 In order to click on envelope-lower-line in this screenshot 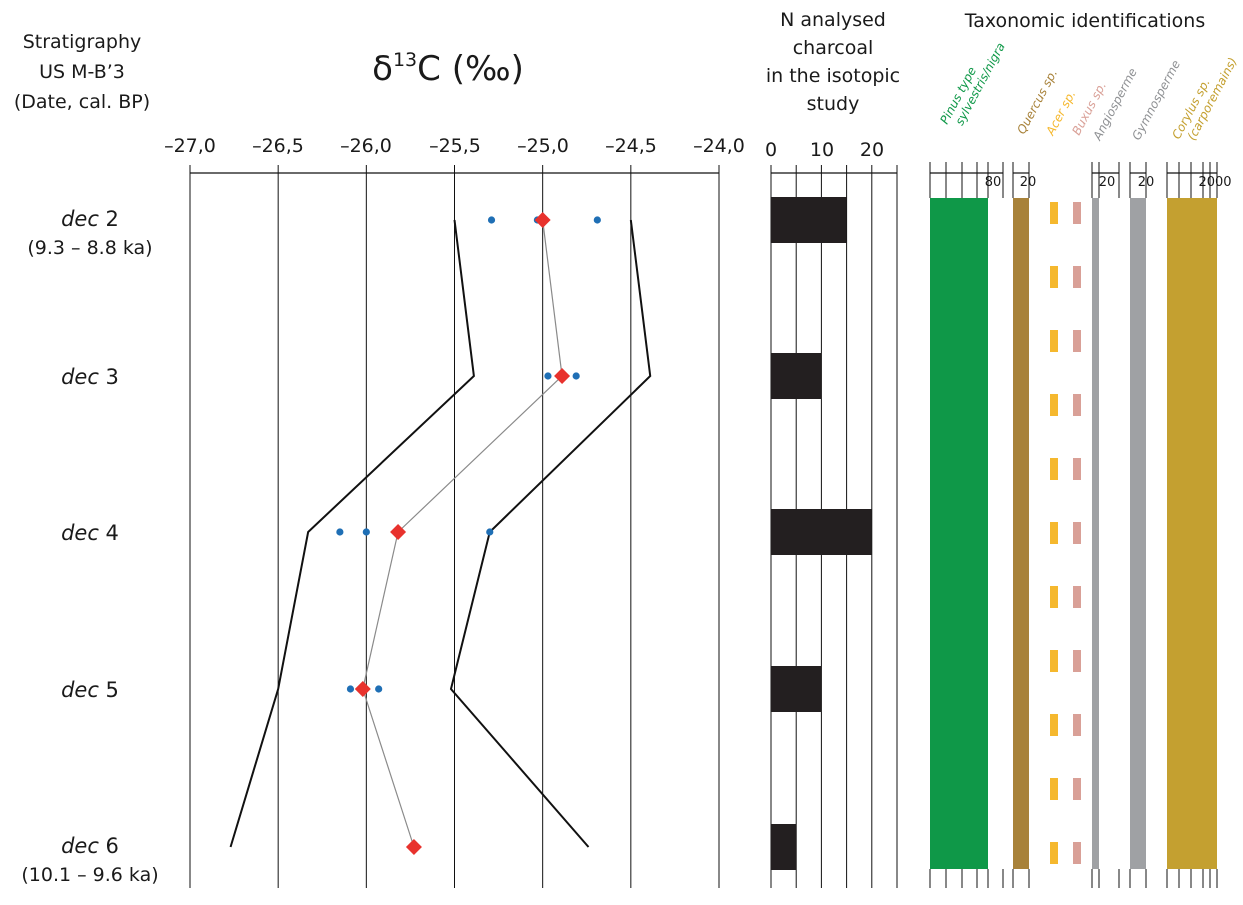, I will do `click(352, 533)`.